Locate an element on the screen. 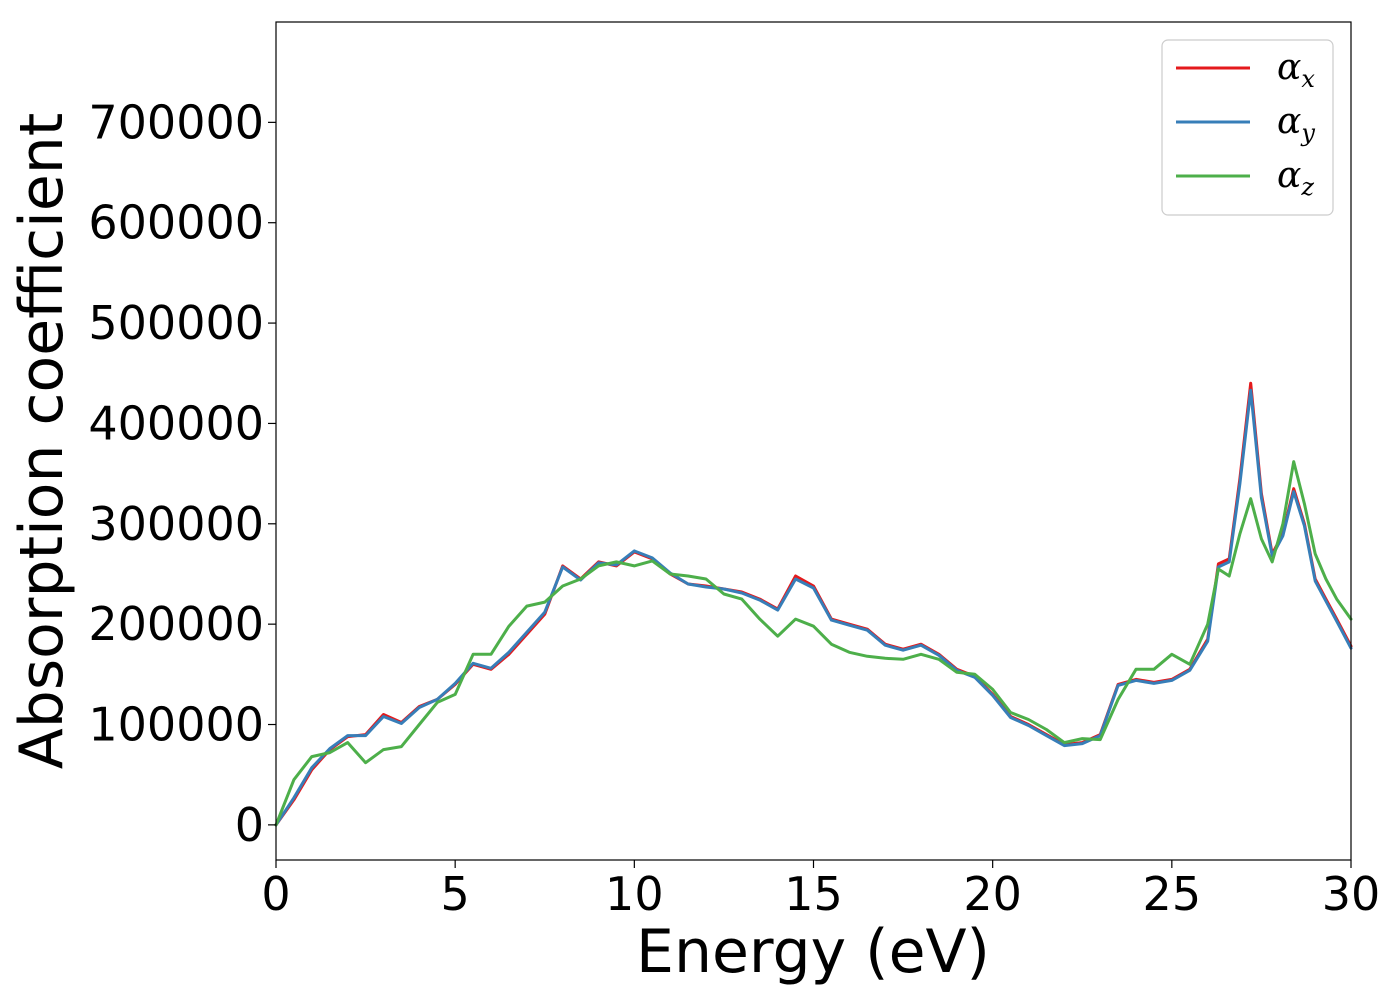 The image size is (1400, 1000). y-tick-label: 600000 is located at coordinates (176, 223).